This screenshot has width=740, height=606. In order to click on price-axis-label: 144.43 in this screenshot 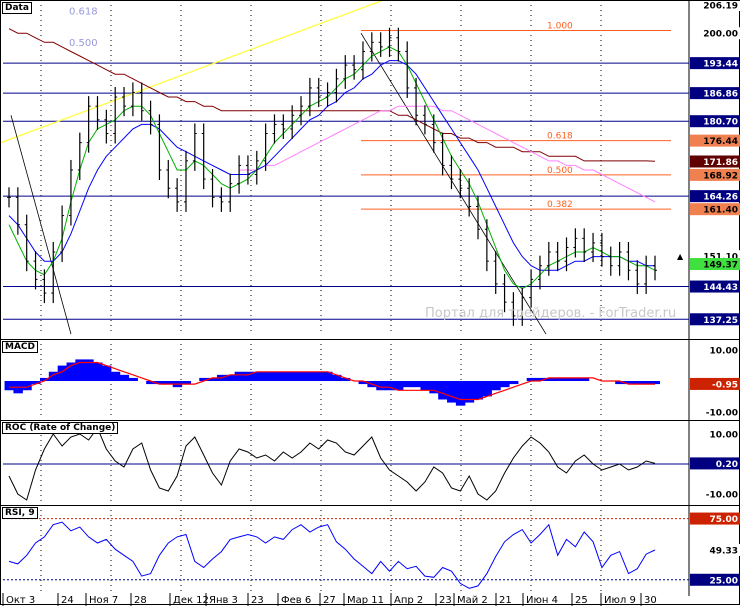, I will do `click(720, 288)`.